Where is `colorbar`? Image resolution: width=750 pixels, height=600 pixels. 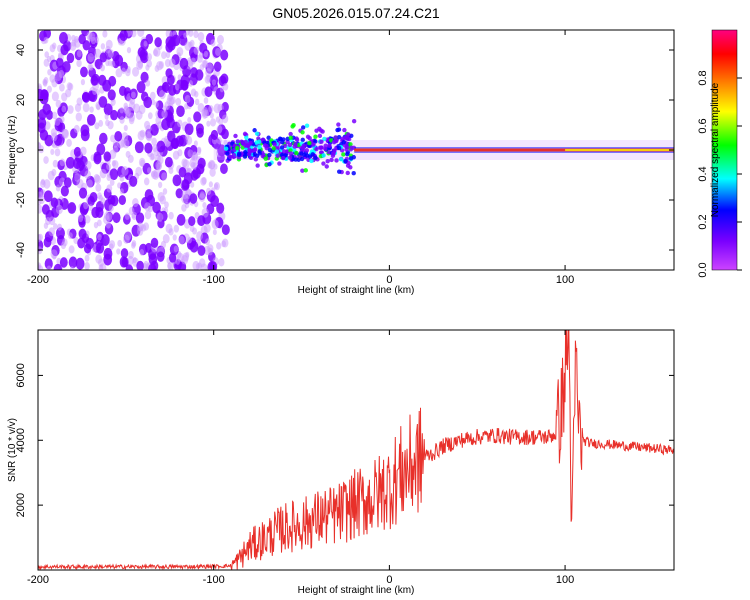
colorbar is located at coordinates (724, 150).